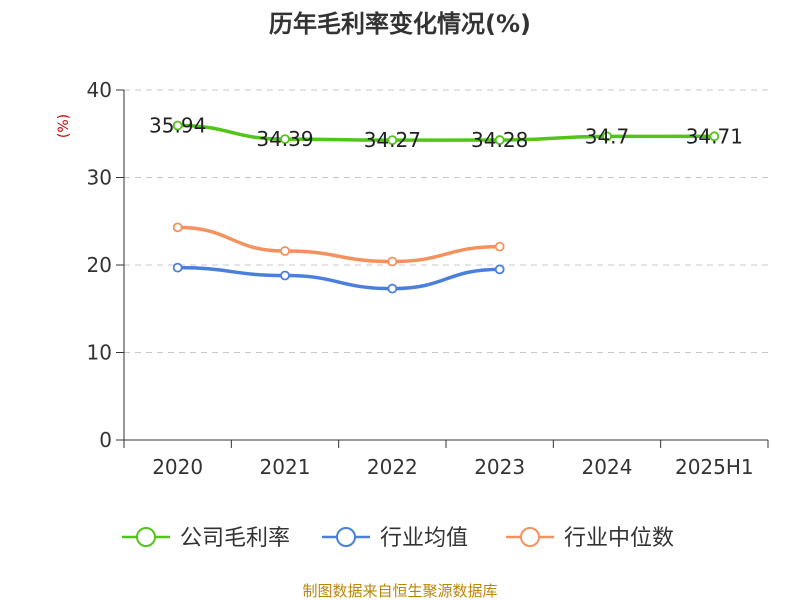 The image size is (800, 600). What do you see at coordinates (235, 538) in the screenshot?
I see `legend-label-0: 公司毛利率` at bounding box center [235, 538].